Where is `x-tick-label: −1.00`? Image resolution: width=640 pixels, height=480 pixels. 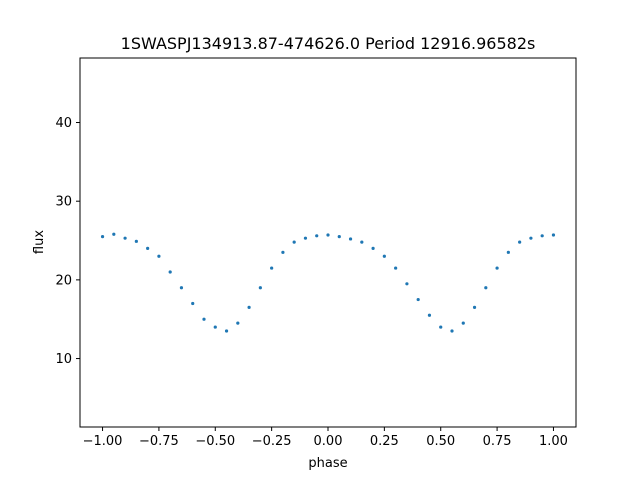 x-tick-label: −1.00 is located at coordinates (103, 441).